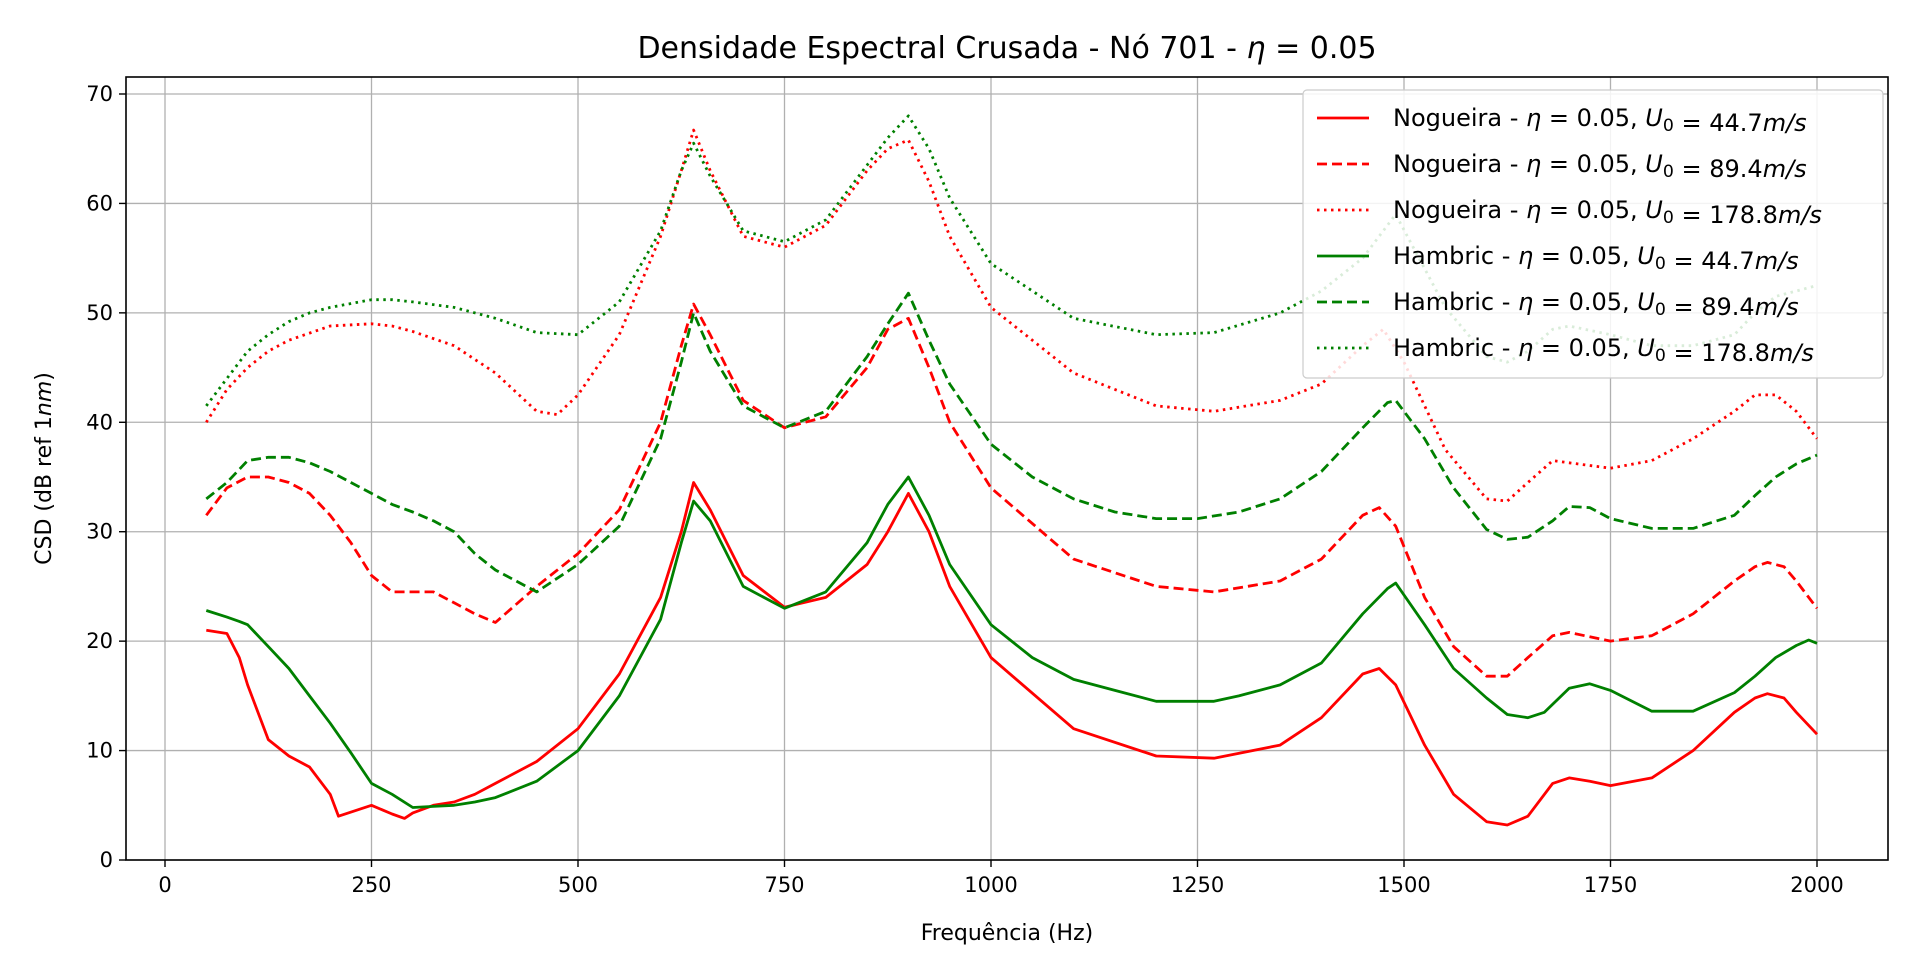  What do you see at coordinates (99, 751) in the screenshot?
I see `y-tick-label: 10` at bounding box center [99, 751].